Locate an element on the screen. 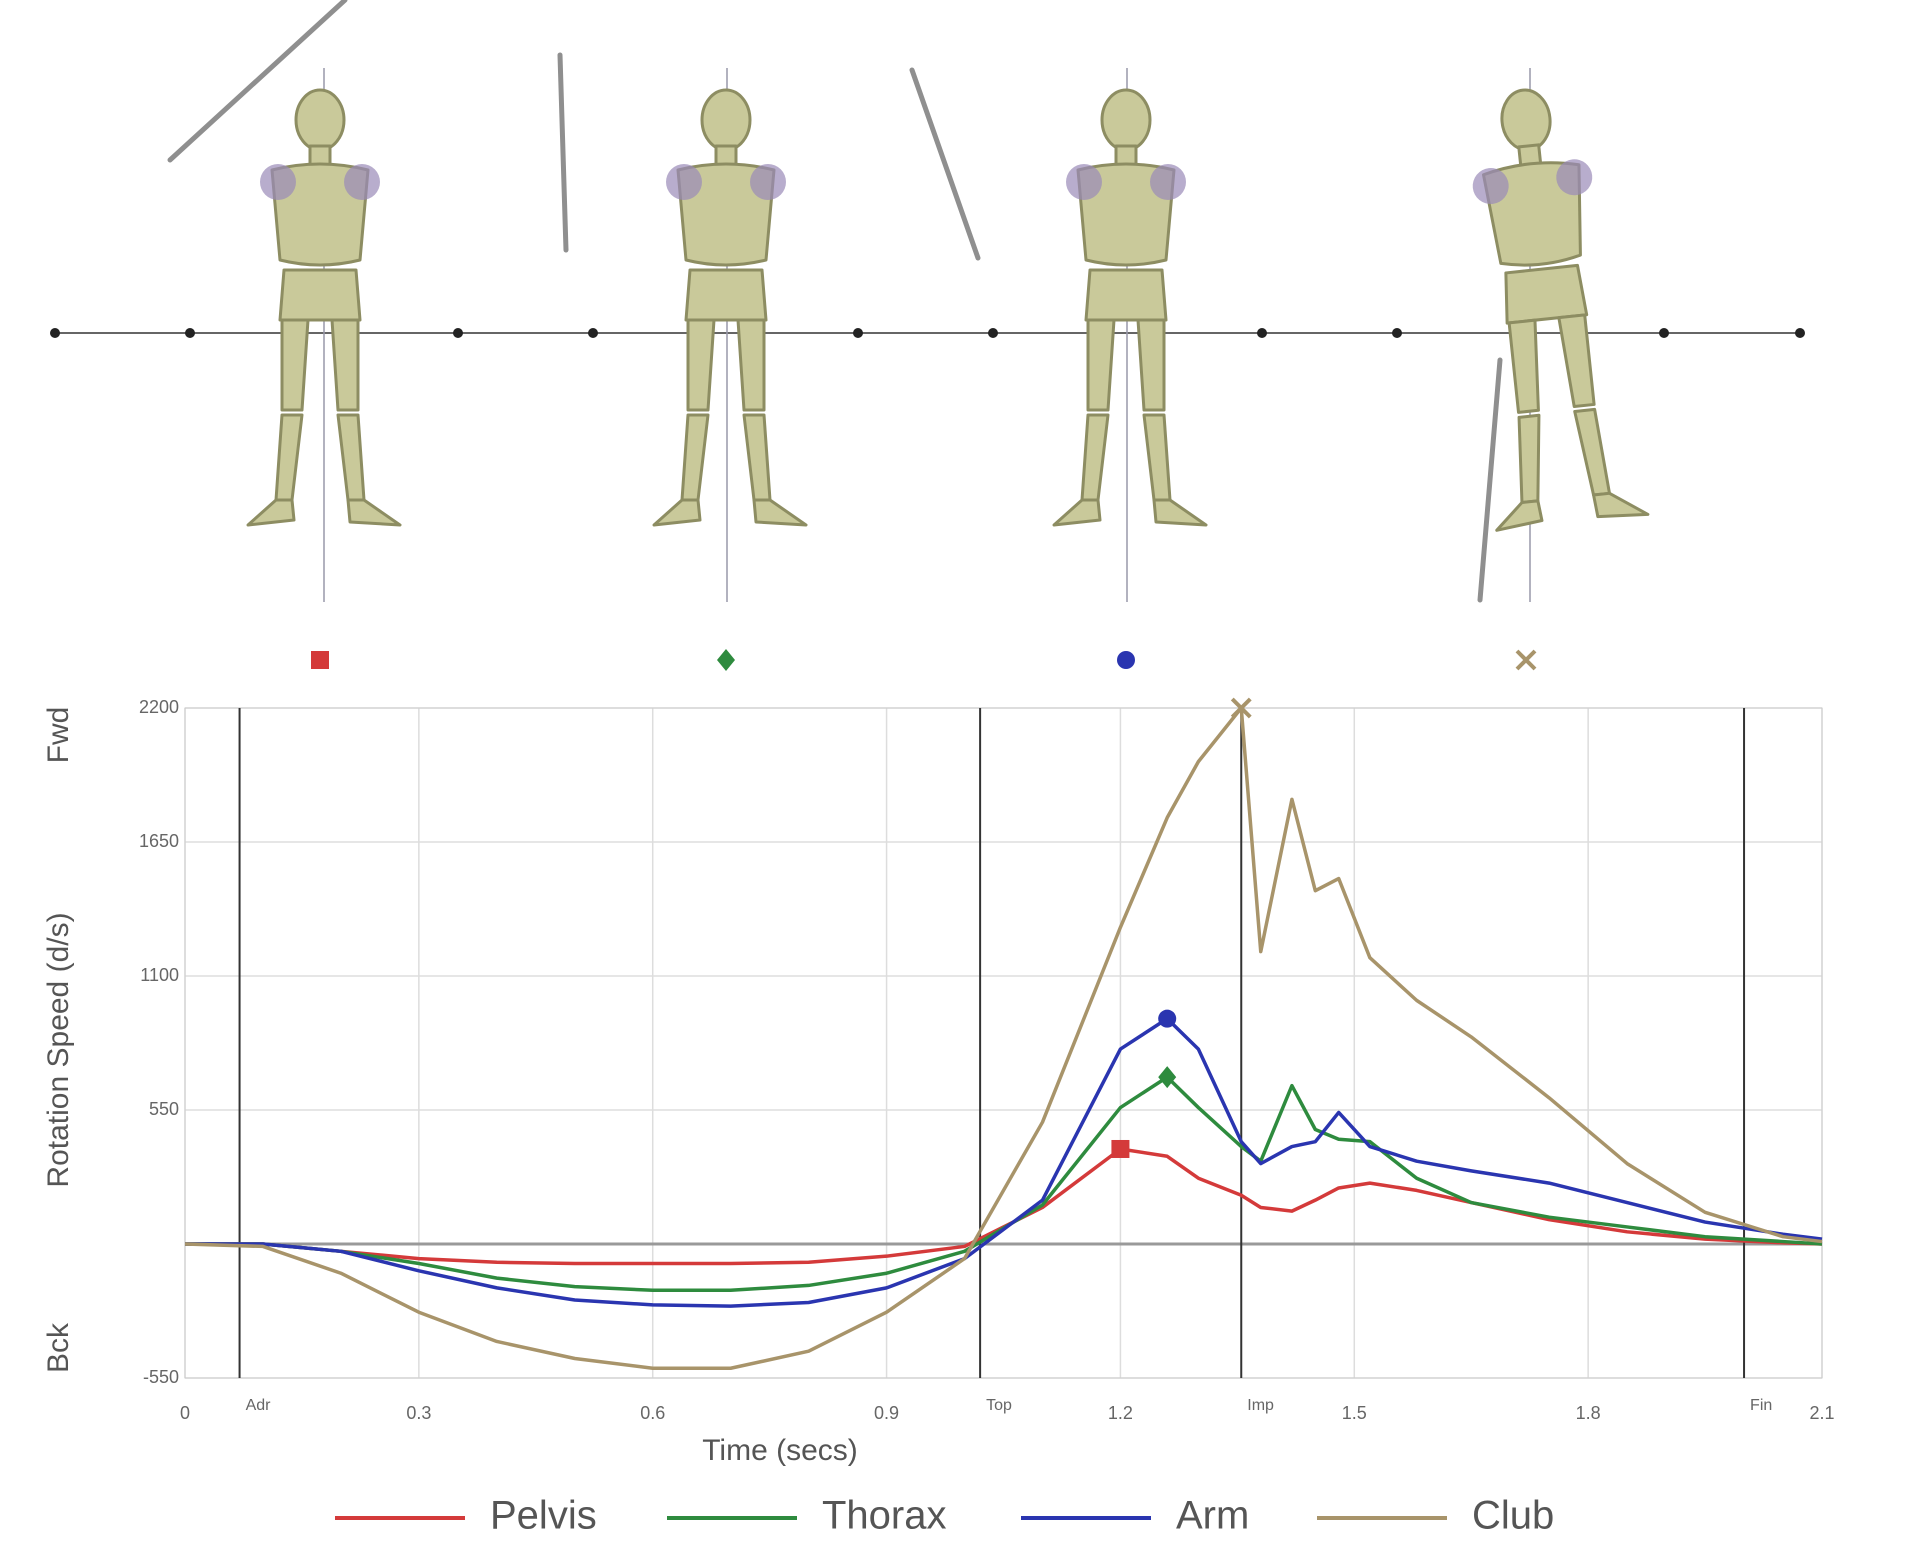 Image resolution: width=1920 pixels, height=1543 pixels. y-tick-label: 2200 is located at coordinates (159, 707).